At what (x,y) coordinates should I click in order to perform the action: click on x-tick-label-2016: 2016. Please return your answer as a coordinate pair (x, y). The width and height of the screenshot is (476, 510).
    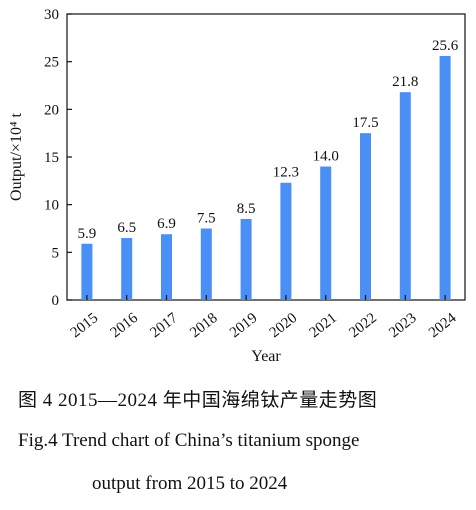
    Looking at the image, I should click on (125, 325).